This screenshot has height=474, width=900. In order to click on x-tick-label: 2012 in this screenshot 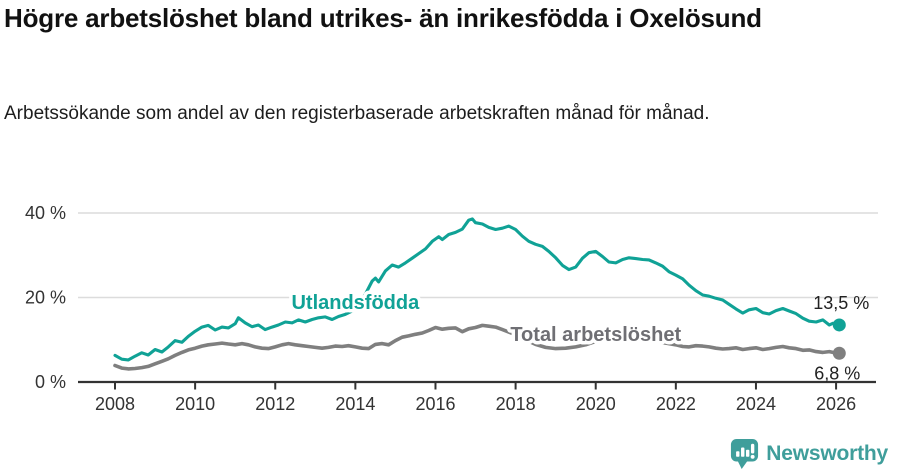, I will do `click(275, 404)`.